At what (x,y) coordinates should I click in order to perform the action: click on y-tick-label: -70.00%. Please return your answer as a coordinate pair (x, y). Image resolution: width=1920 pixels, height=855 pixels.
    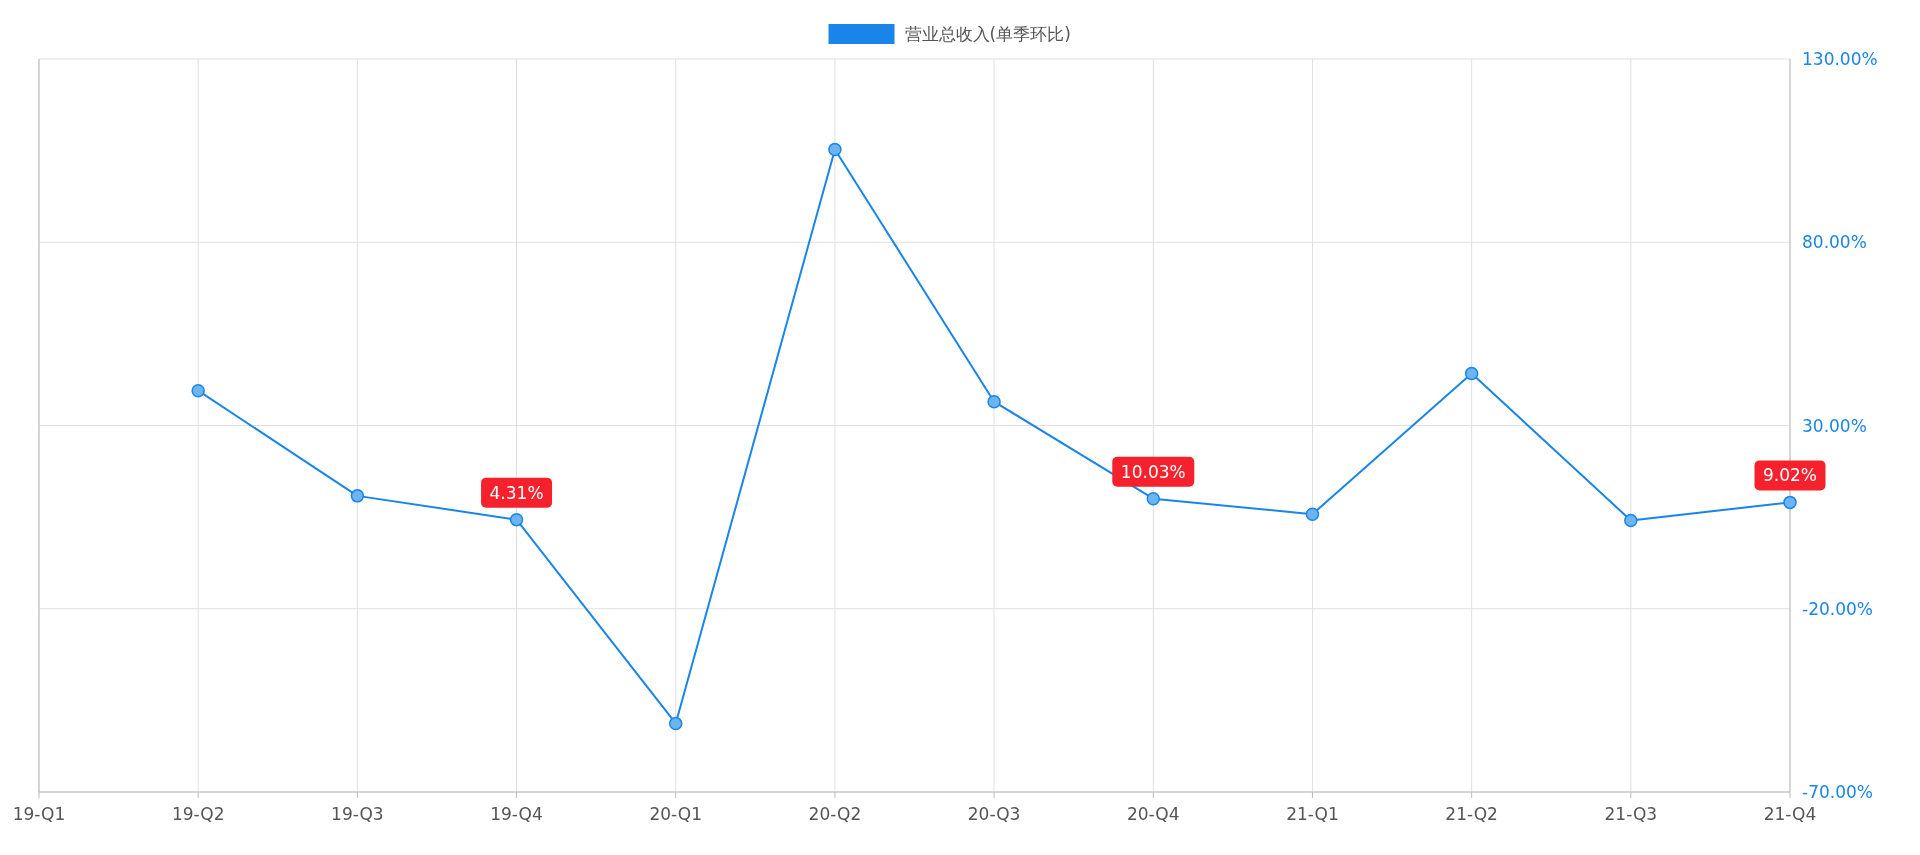
    Looking at the image, I should click on (1837, 792).